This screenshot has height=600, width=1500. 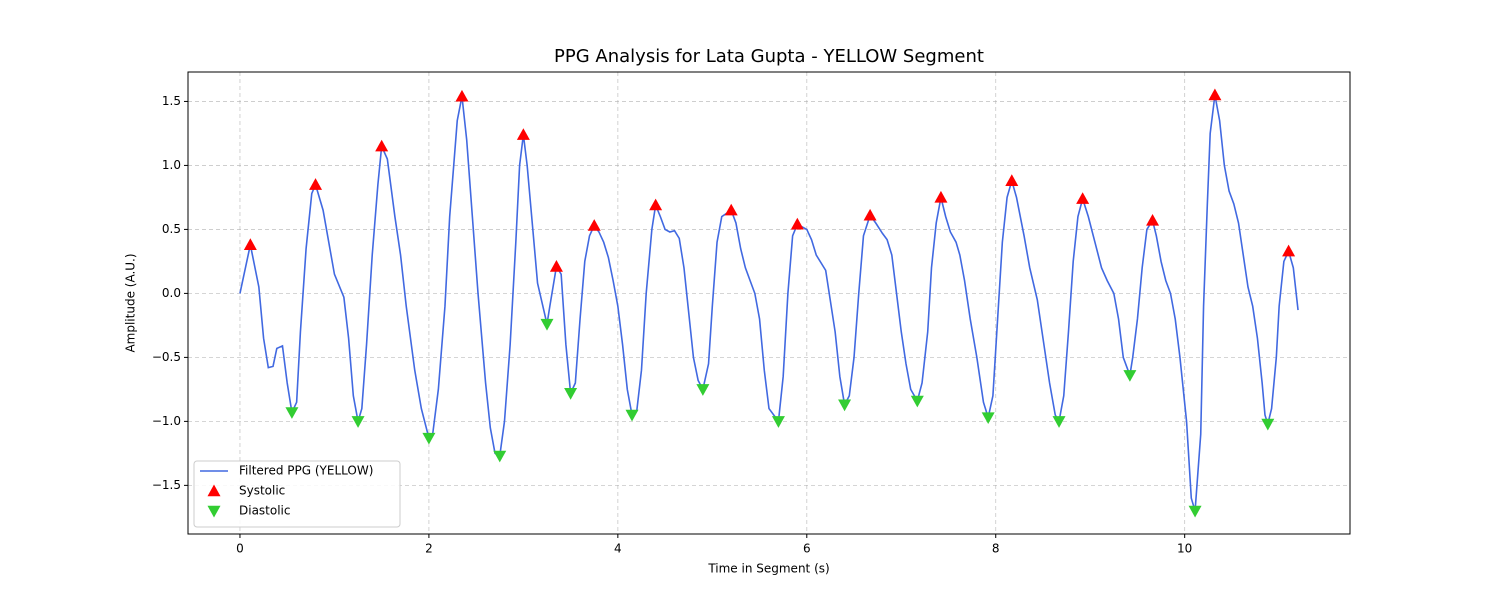 What do you see at coordinates (262, 491) in the screenshot?
I see `legend-label: Systolic` at bounding box center [262, 491].